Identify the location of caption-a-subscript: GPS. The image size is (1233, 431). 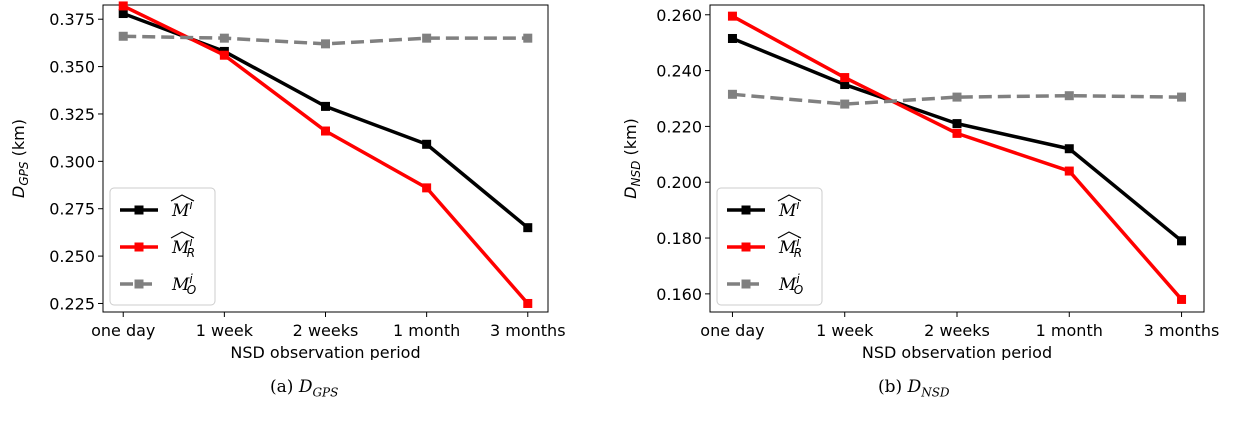
(325, 392).